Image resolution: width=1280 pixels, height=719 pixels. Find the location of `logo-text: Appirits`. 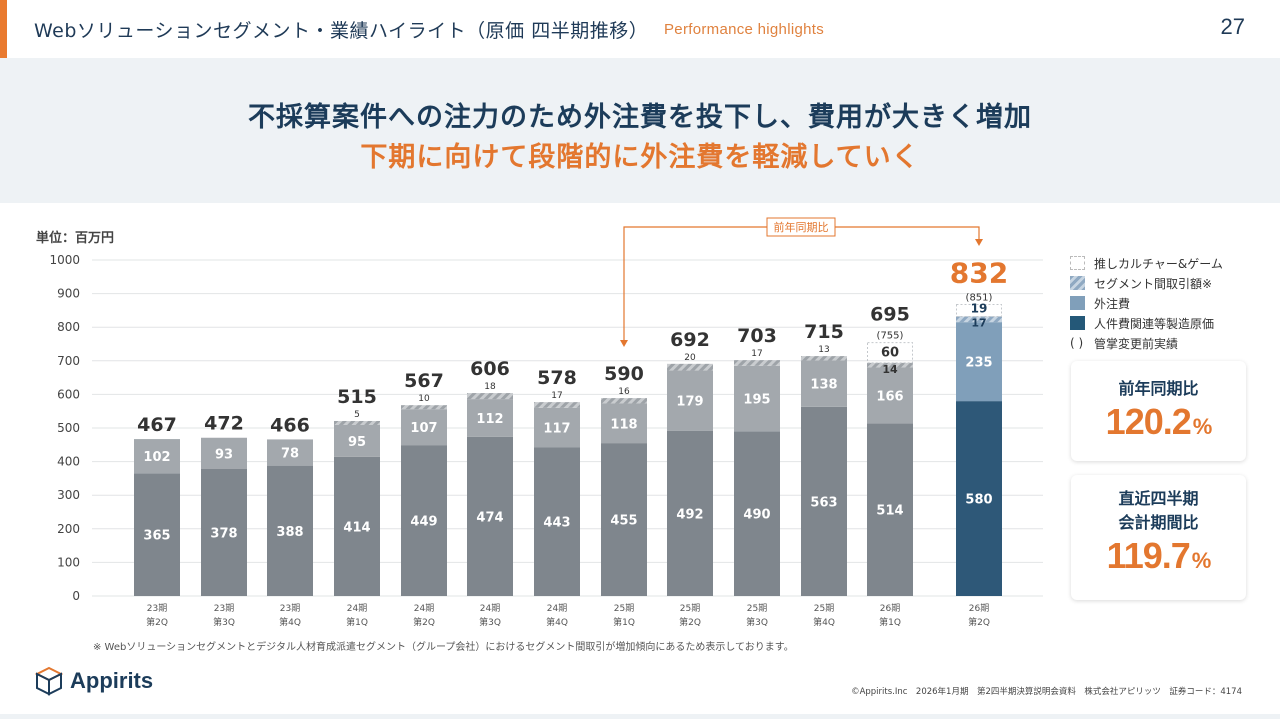

logo-text: Appirits is located at coordinates (112, 680).